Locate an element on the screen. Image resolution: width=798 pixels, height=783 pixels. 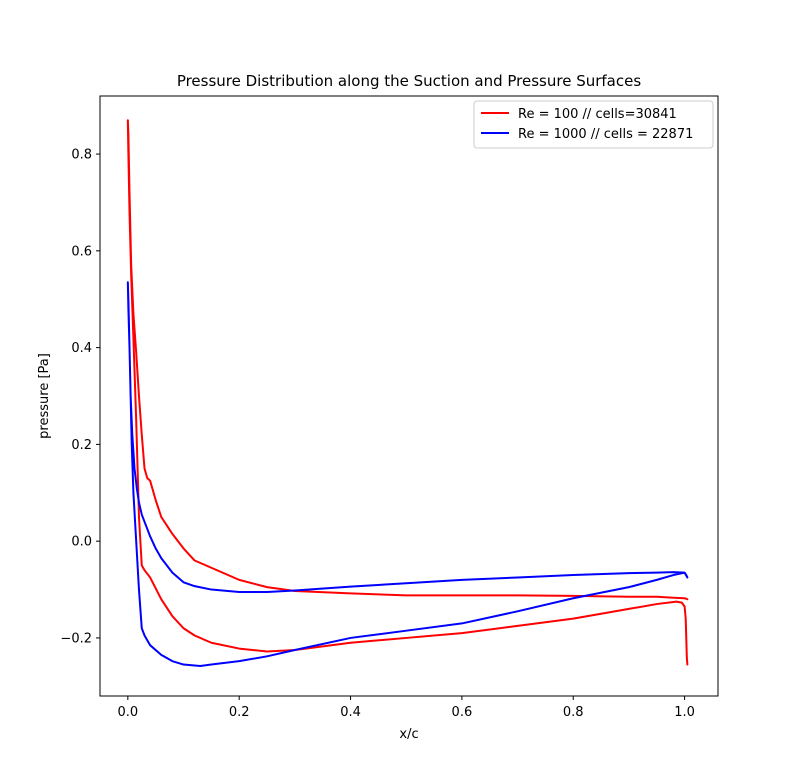
x-tick-label: 0.0 is located at coordinates (127, 712).